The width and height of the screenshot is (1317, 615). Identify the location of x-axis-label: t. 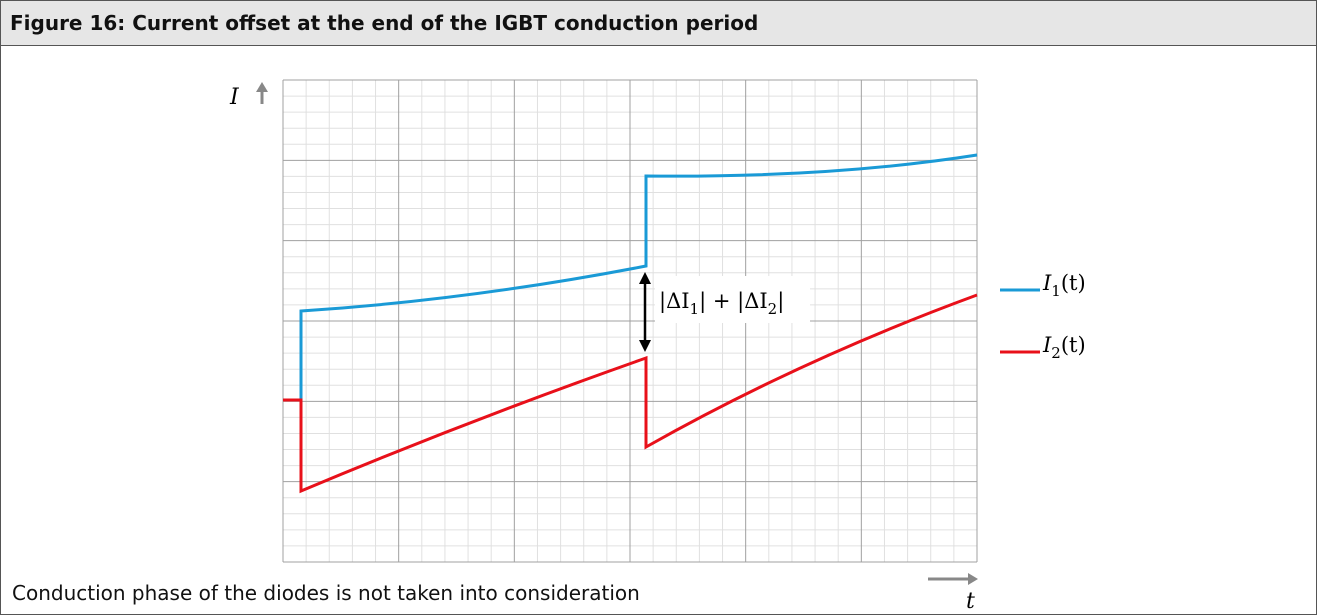
(970, 601).